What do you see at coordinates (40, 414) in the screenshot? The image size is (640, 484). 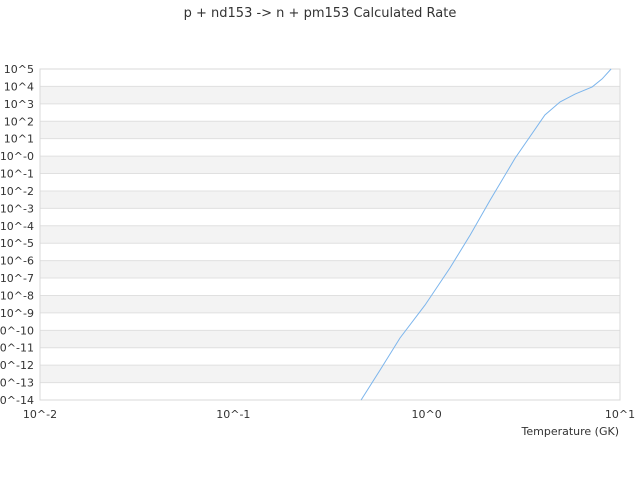 I see `x-tick-label: 10^-2` at bounding box center [40, 414].